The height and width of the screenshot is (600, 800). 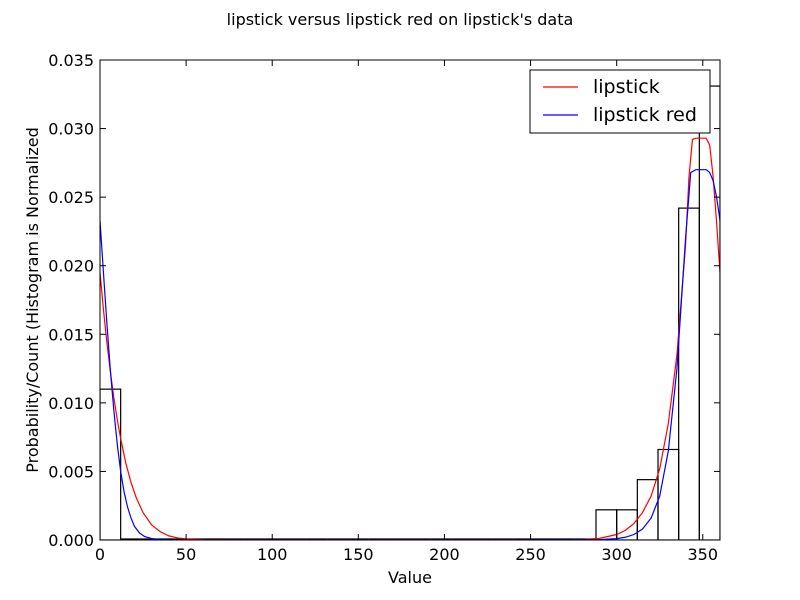 What do you see at coordinates (626, 87) in the screenshot?
I see `legend-label-lipstick: lipstick` at bounding box center [626, 87].